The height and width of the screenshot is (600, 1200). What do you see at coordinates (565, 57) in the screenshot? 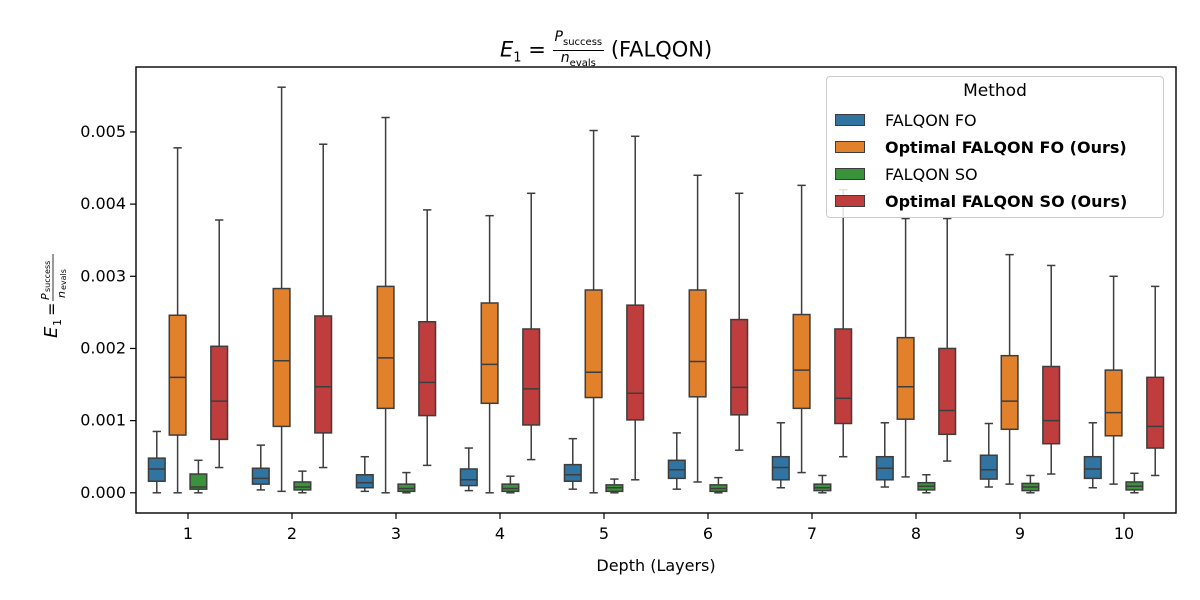
I see `title-den-main: n` at bounding box center [565, 57].